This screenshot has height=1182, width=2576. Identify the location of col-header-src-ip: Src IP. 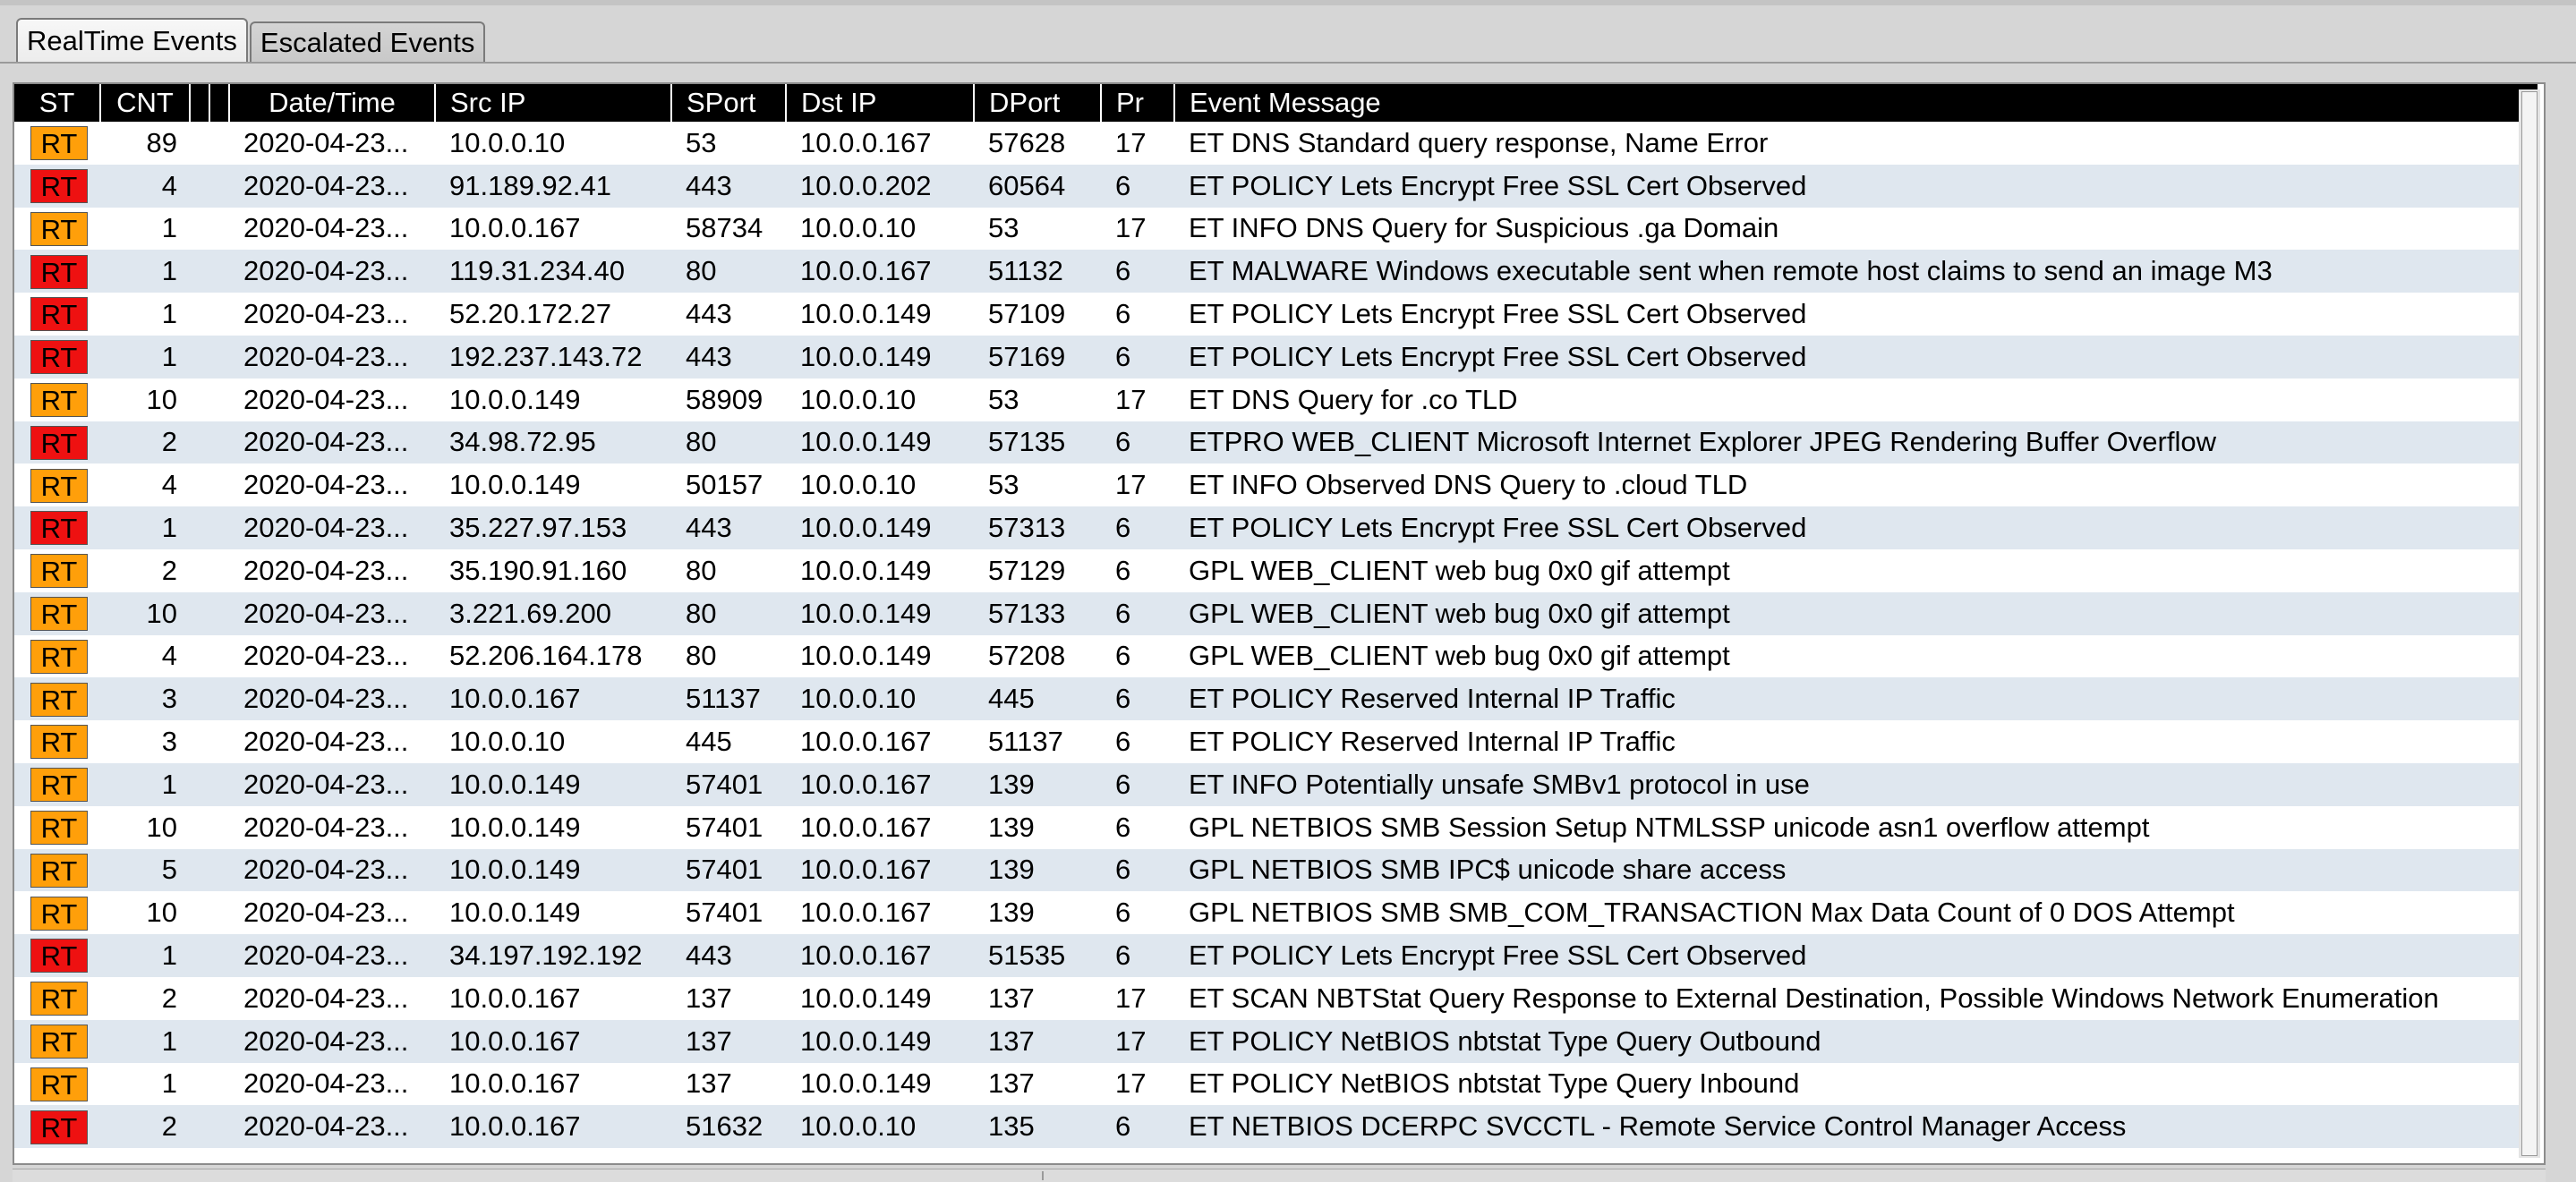
(553, 103).